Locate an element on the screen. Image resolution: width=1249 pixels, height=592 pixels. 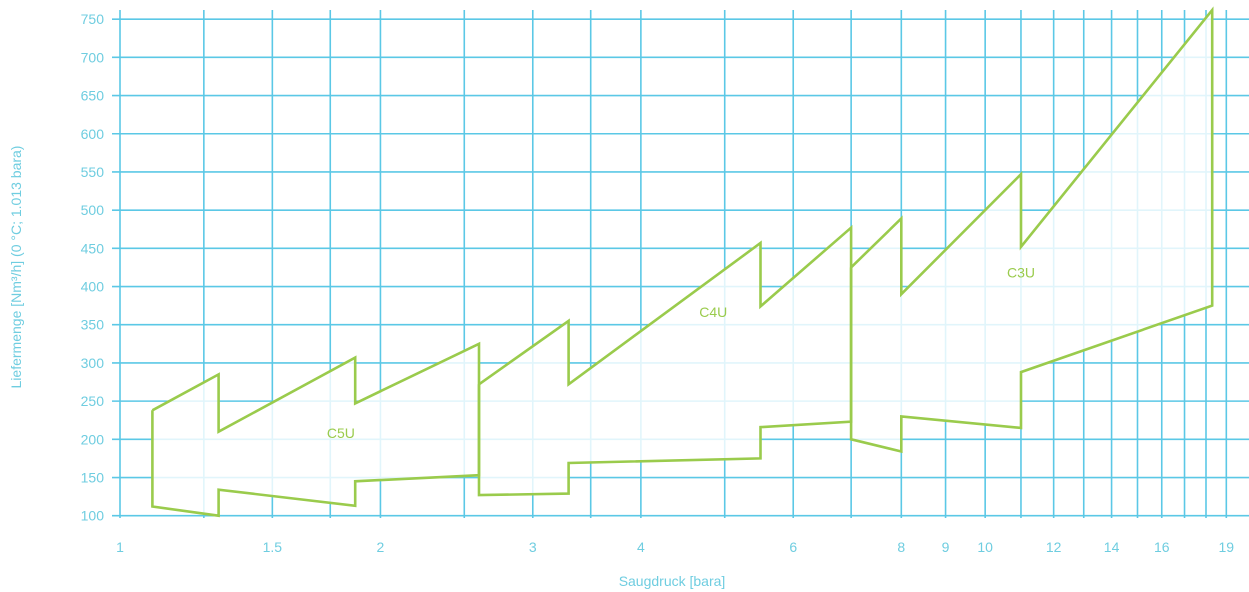
x-tick-label: 4 is located at coordinates (641, 547).